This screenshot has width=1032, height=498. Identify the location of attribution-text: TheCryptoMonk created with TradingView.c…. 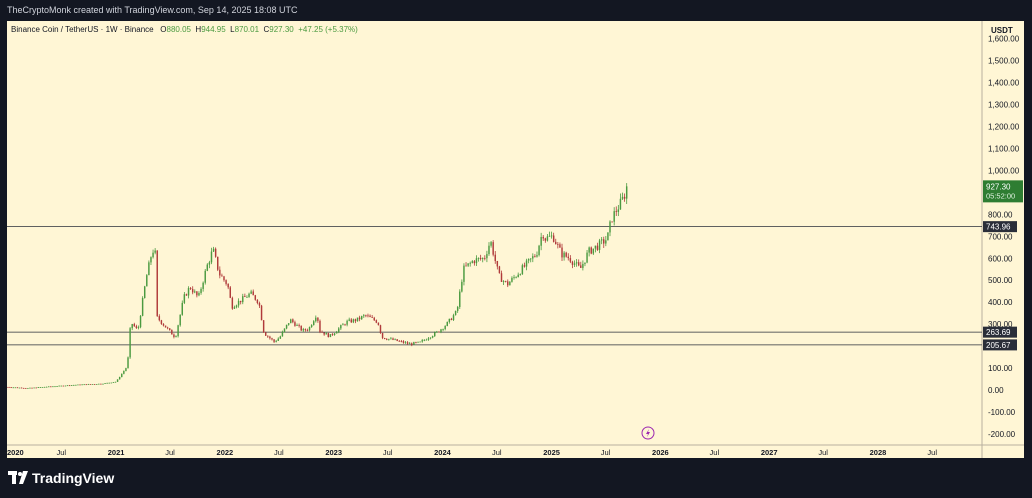
(152, 10).